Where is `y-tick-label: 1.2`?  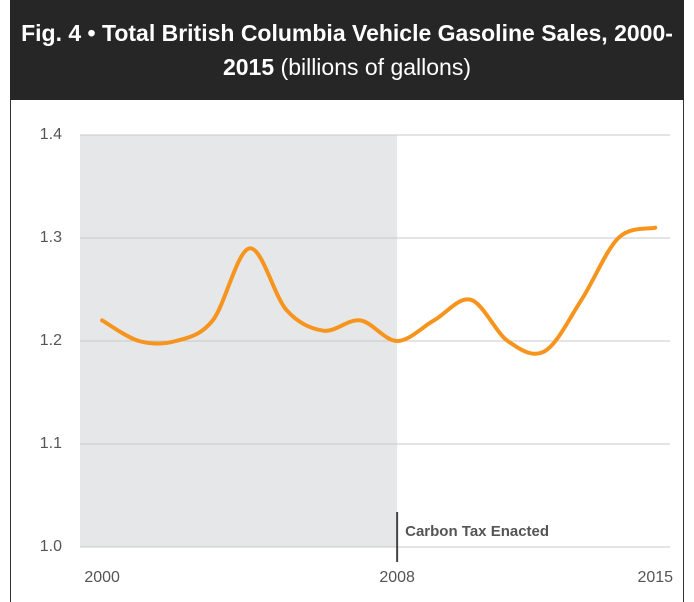
y-tick-label: 1.2 is located at coordinates (51, 340).